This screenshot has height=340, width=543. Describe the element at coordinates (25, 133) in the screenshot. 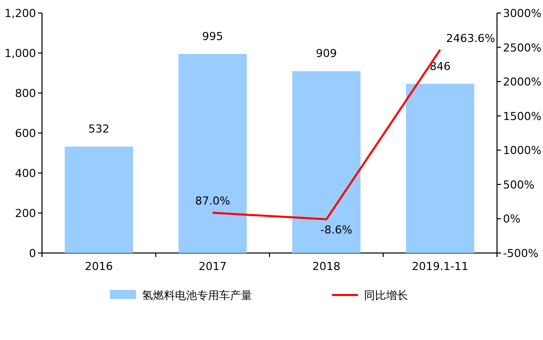

I see `y-tick-label: 600` at that location.